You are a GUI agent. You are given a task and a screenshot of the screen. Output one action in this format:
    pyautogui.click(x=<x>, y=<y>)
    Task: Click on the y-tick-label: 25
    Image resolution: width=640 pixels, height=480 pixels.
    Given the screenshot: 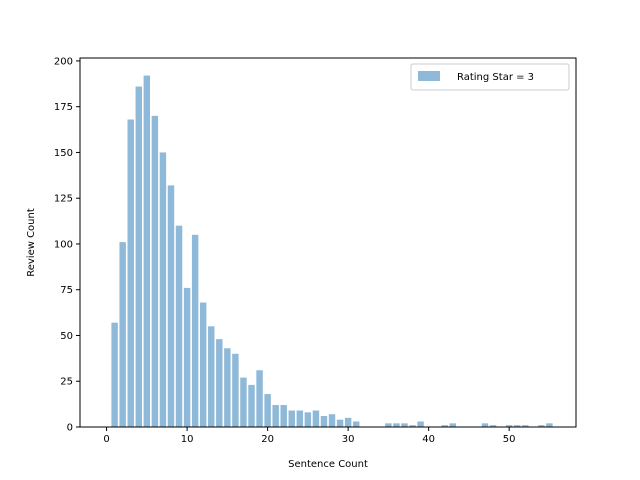 What is the action you would take?
    pyautogui.click(x=66, y=382)
    